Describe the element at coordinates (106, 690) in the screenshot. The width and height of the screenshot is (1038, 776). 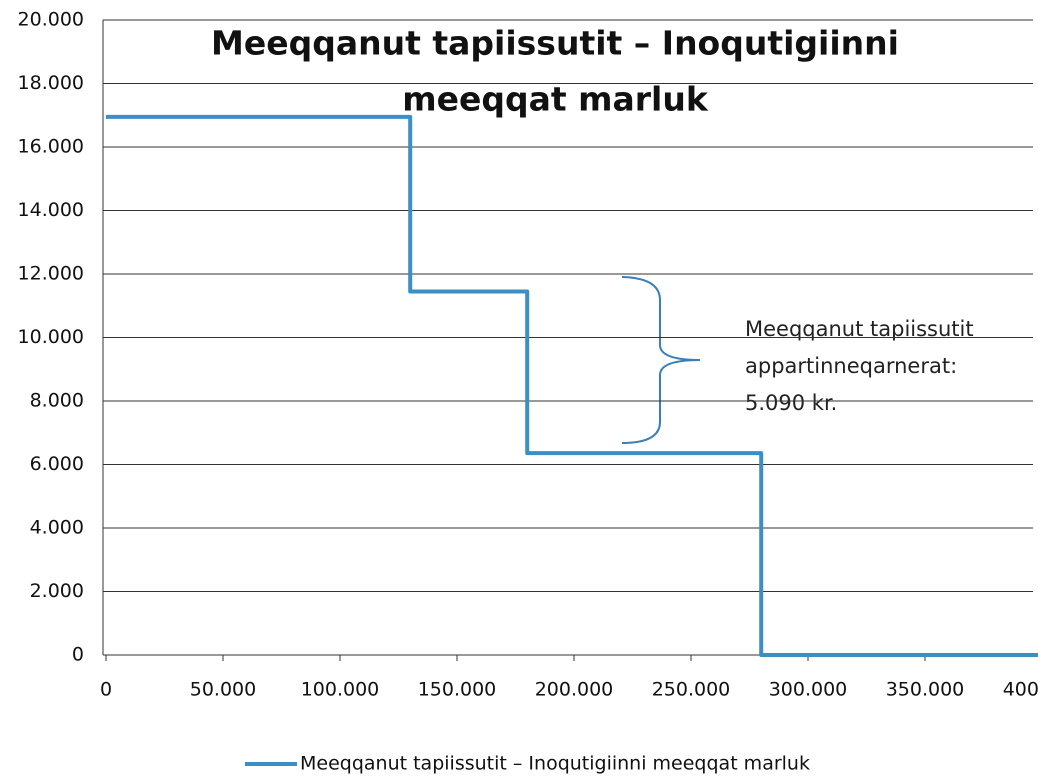
I see `x-tick-label: 0` at that location.